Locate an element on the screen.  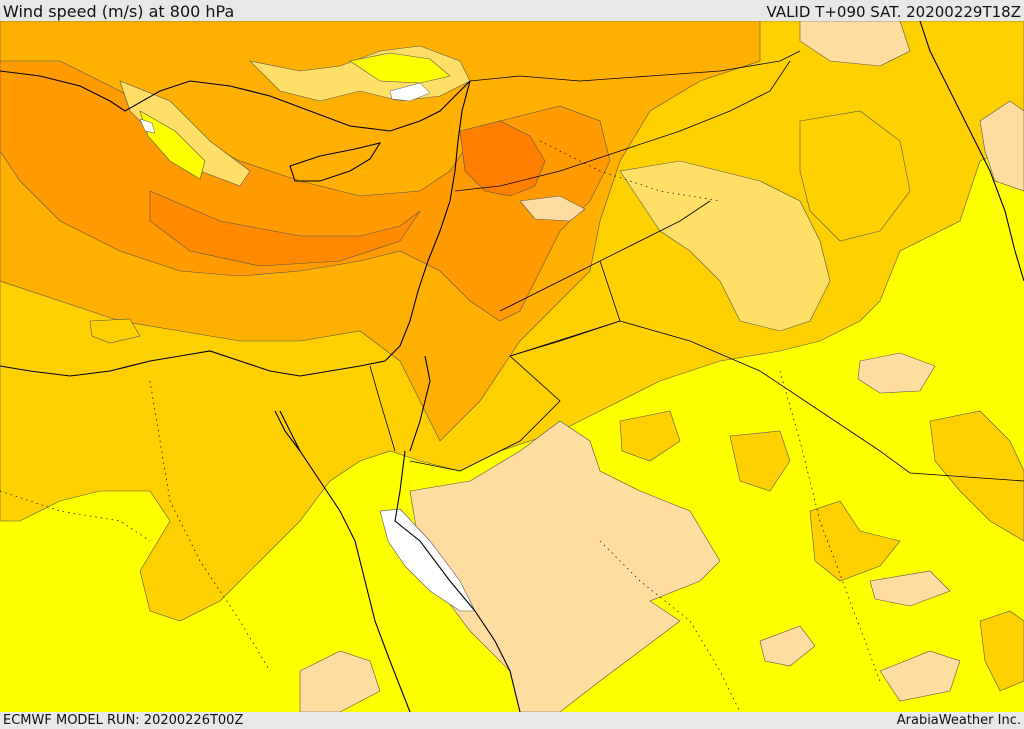
red-sea-coast-west is located at coordinates (345, 561).